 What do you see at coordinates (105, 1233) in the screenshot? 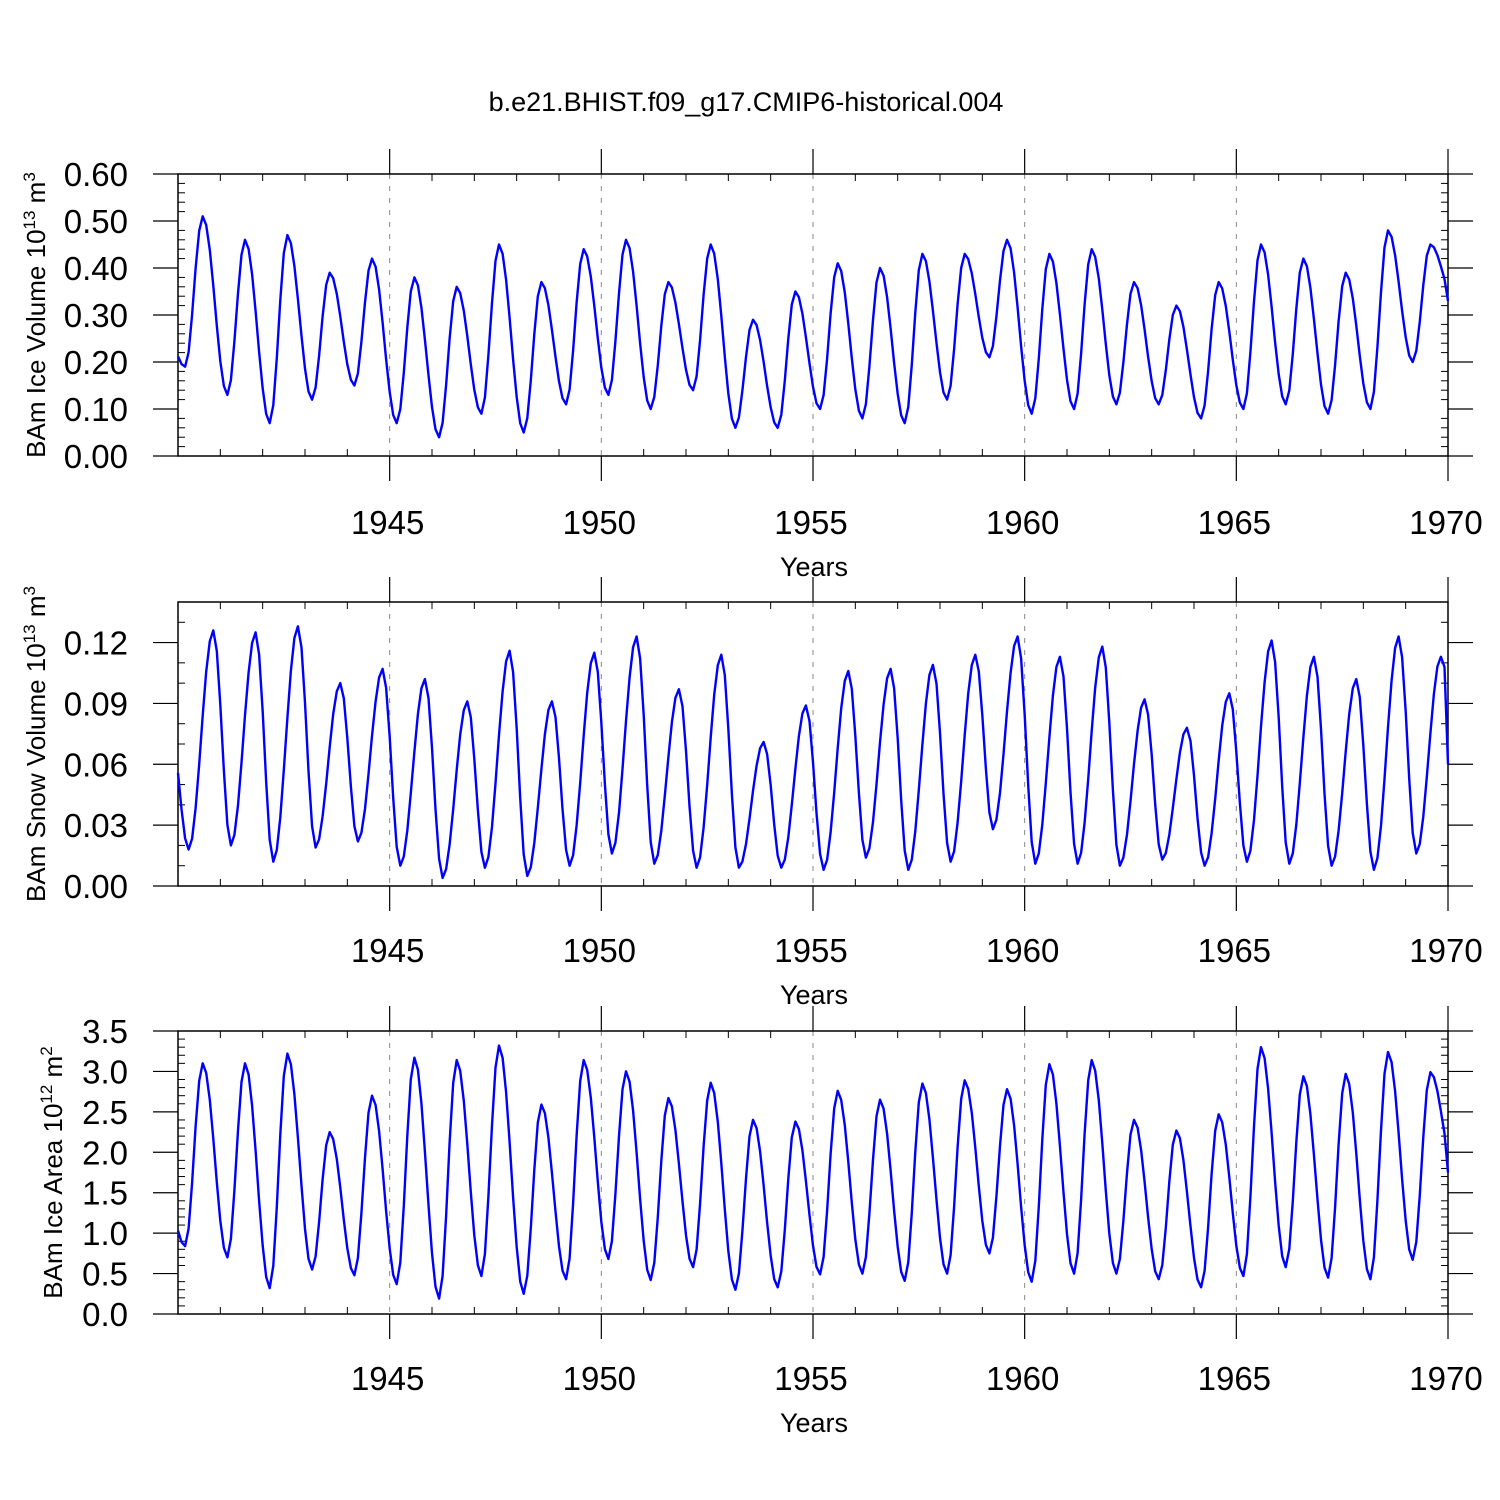
I see `y-tick-label: 1.0` at bounding box center [105, 1233].